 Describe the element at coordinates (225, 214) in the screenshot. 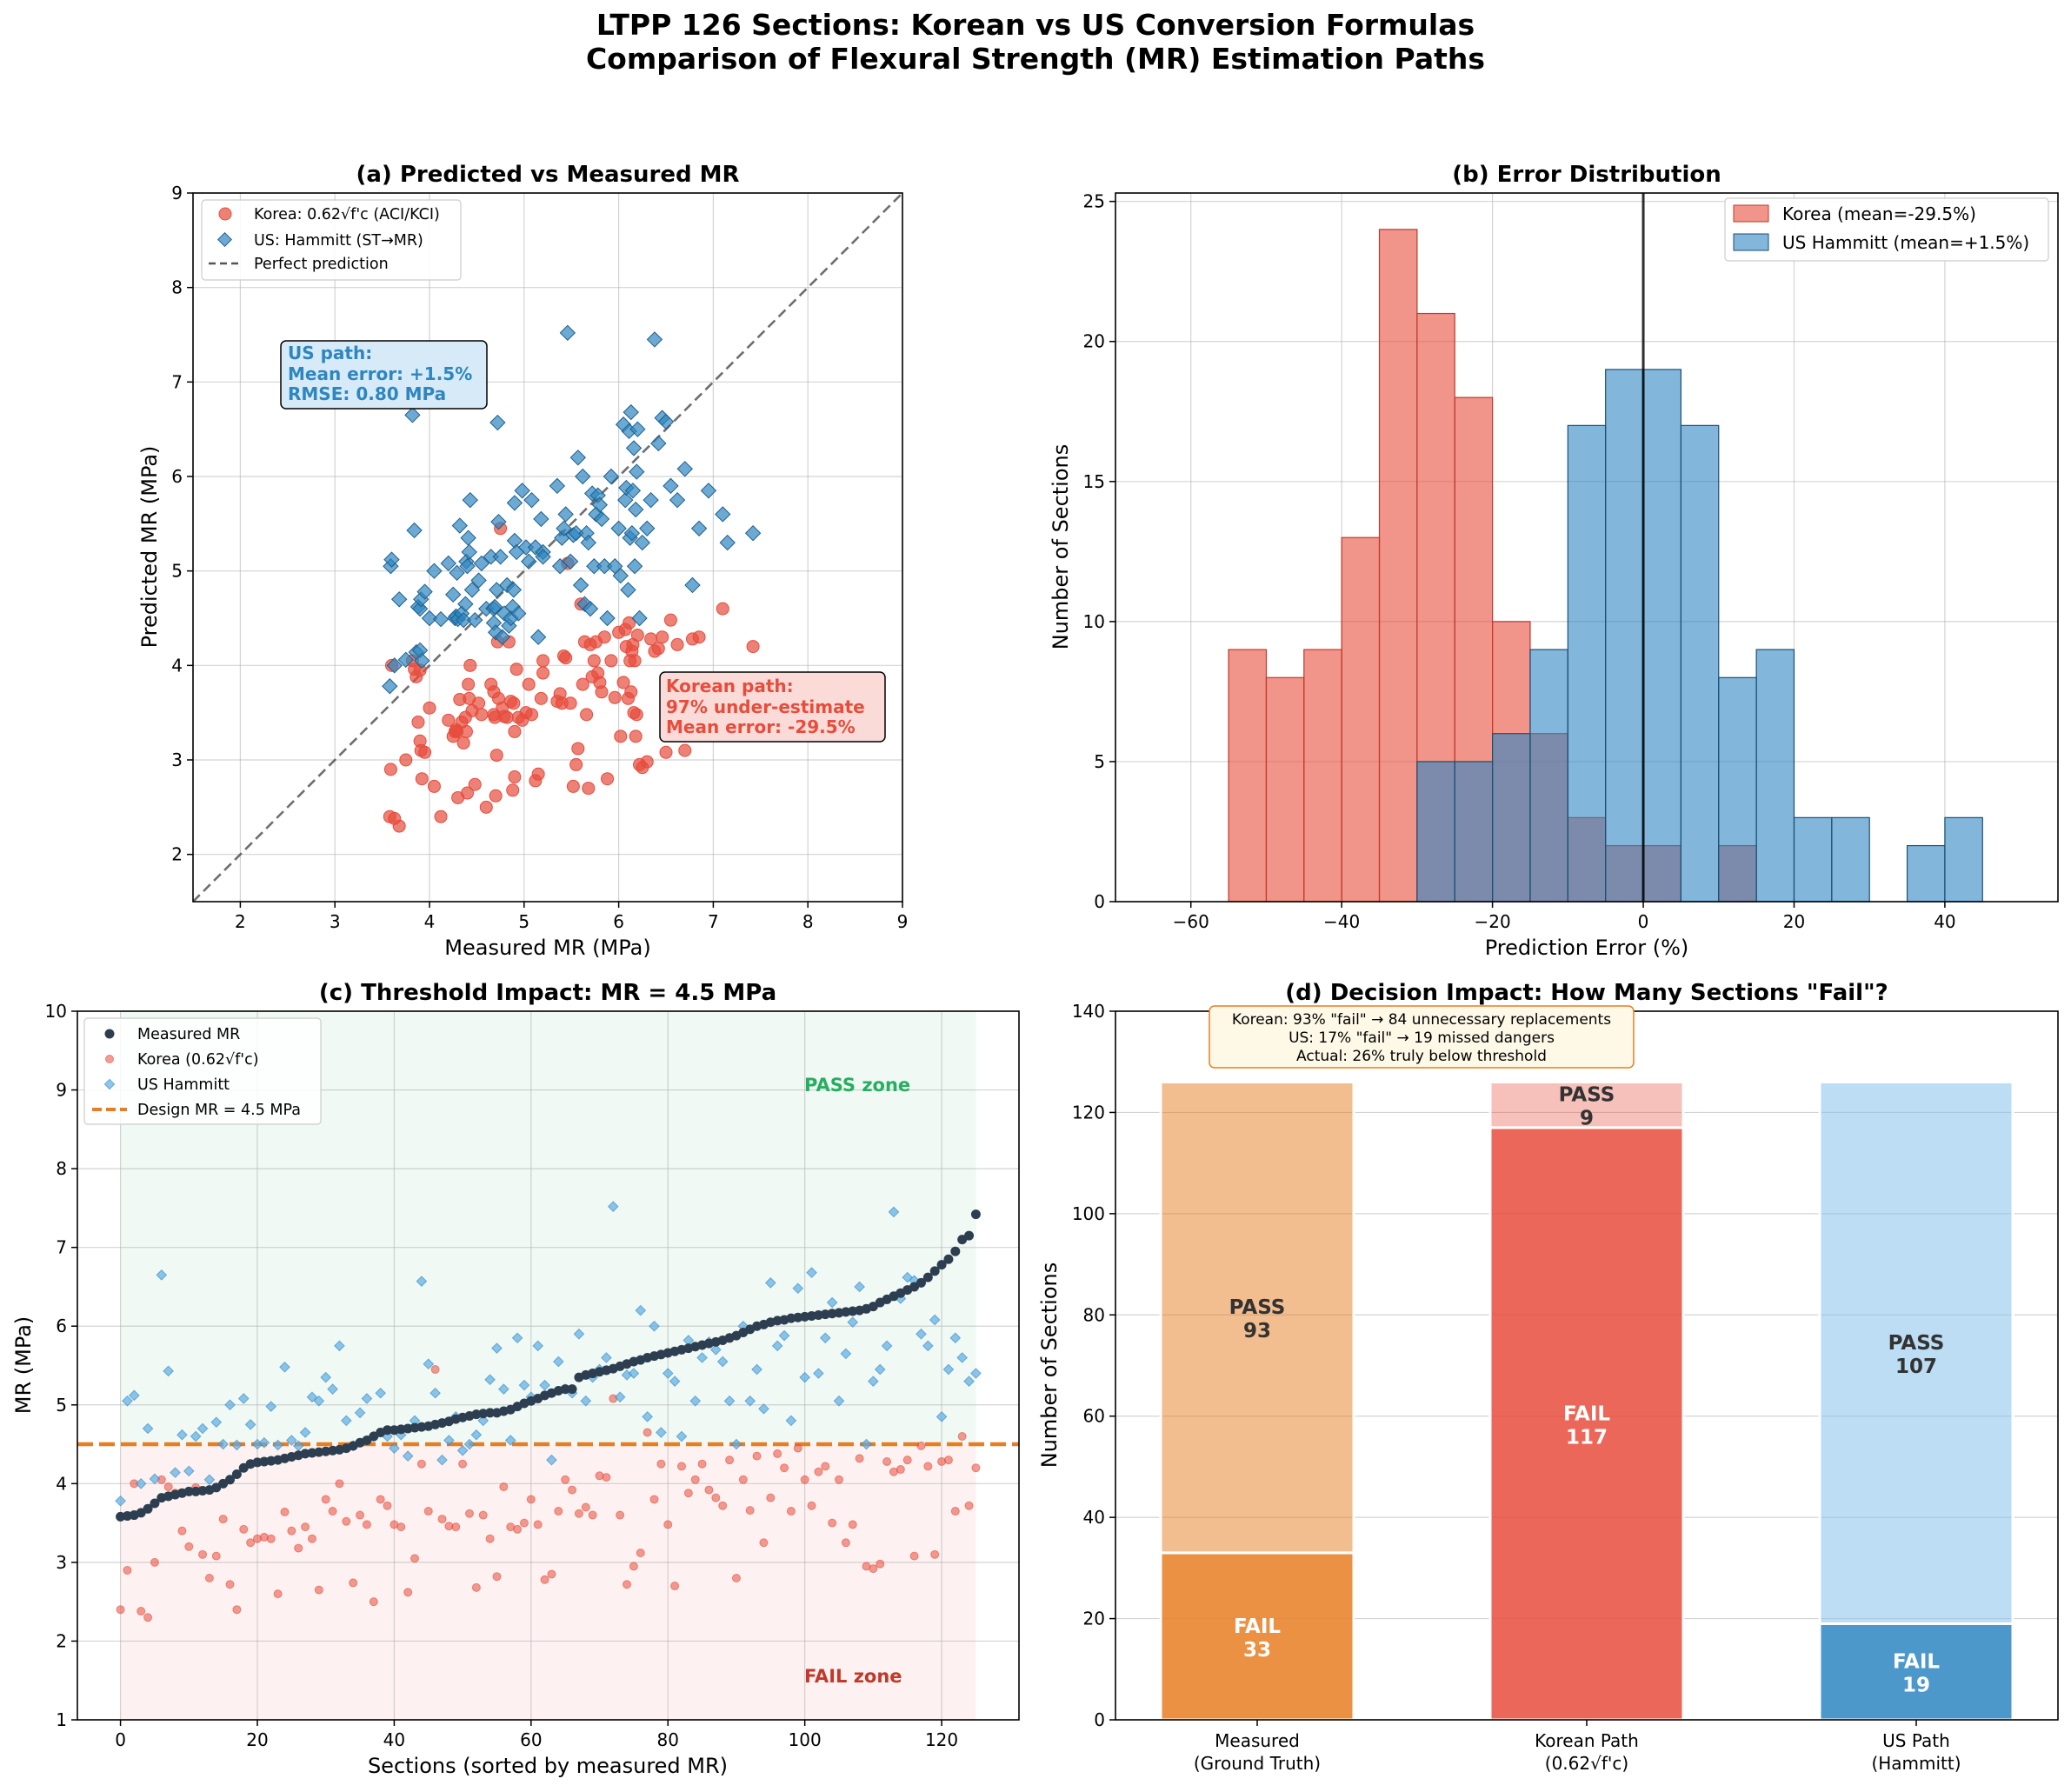

I see `legend-circle-marker-icon` at that location.